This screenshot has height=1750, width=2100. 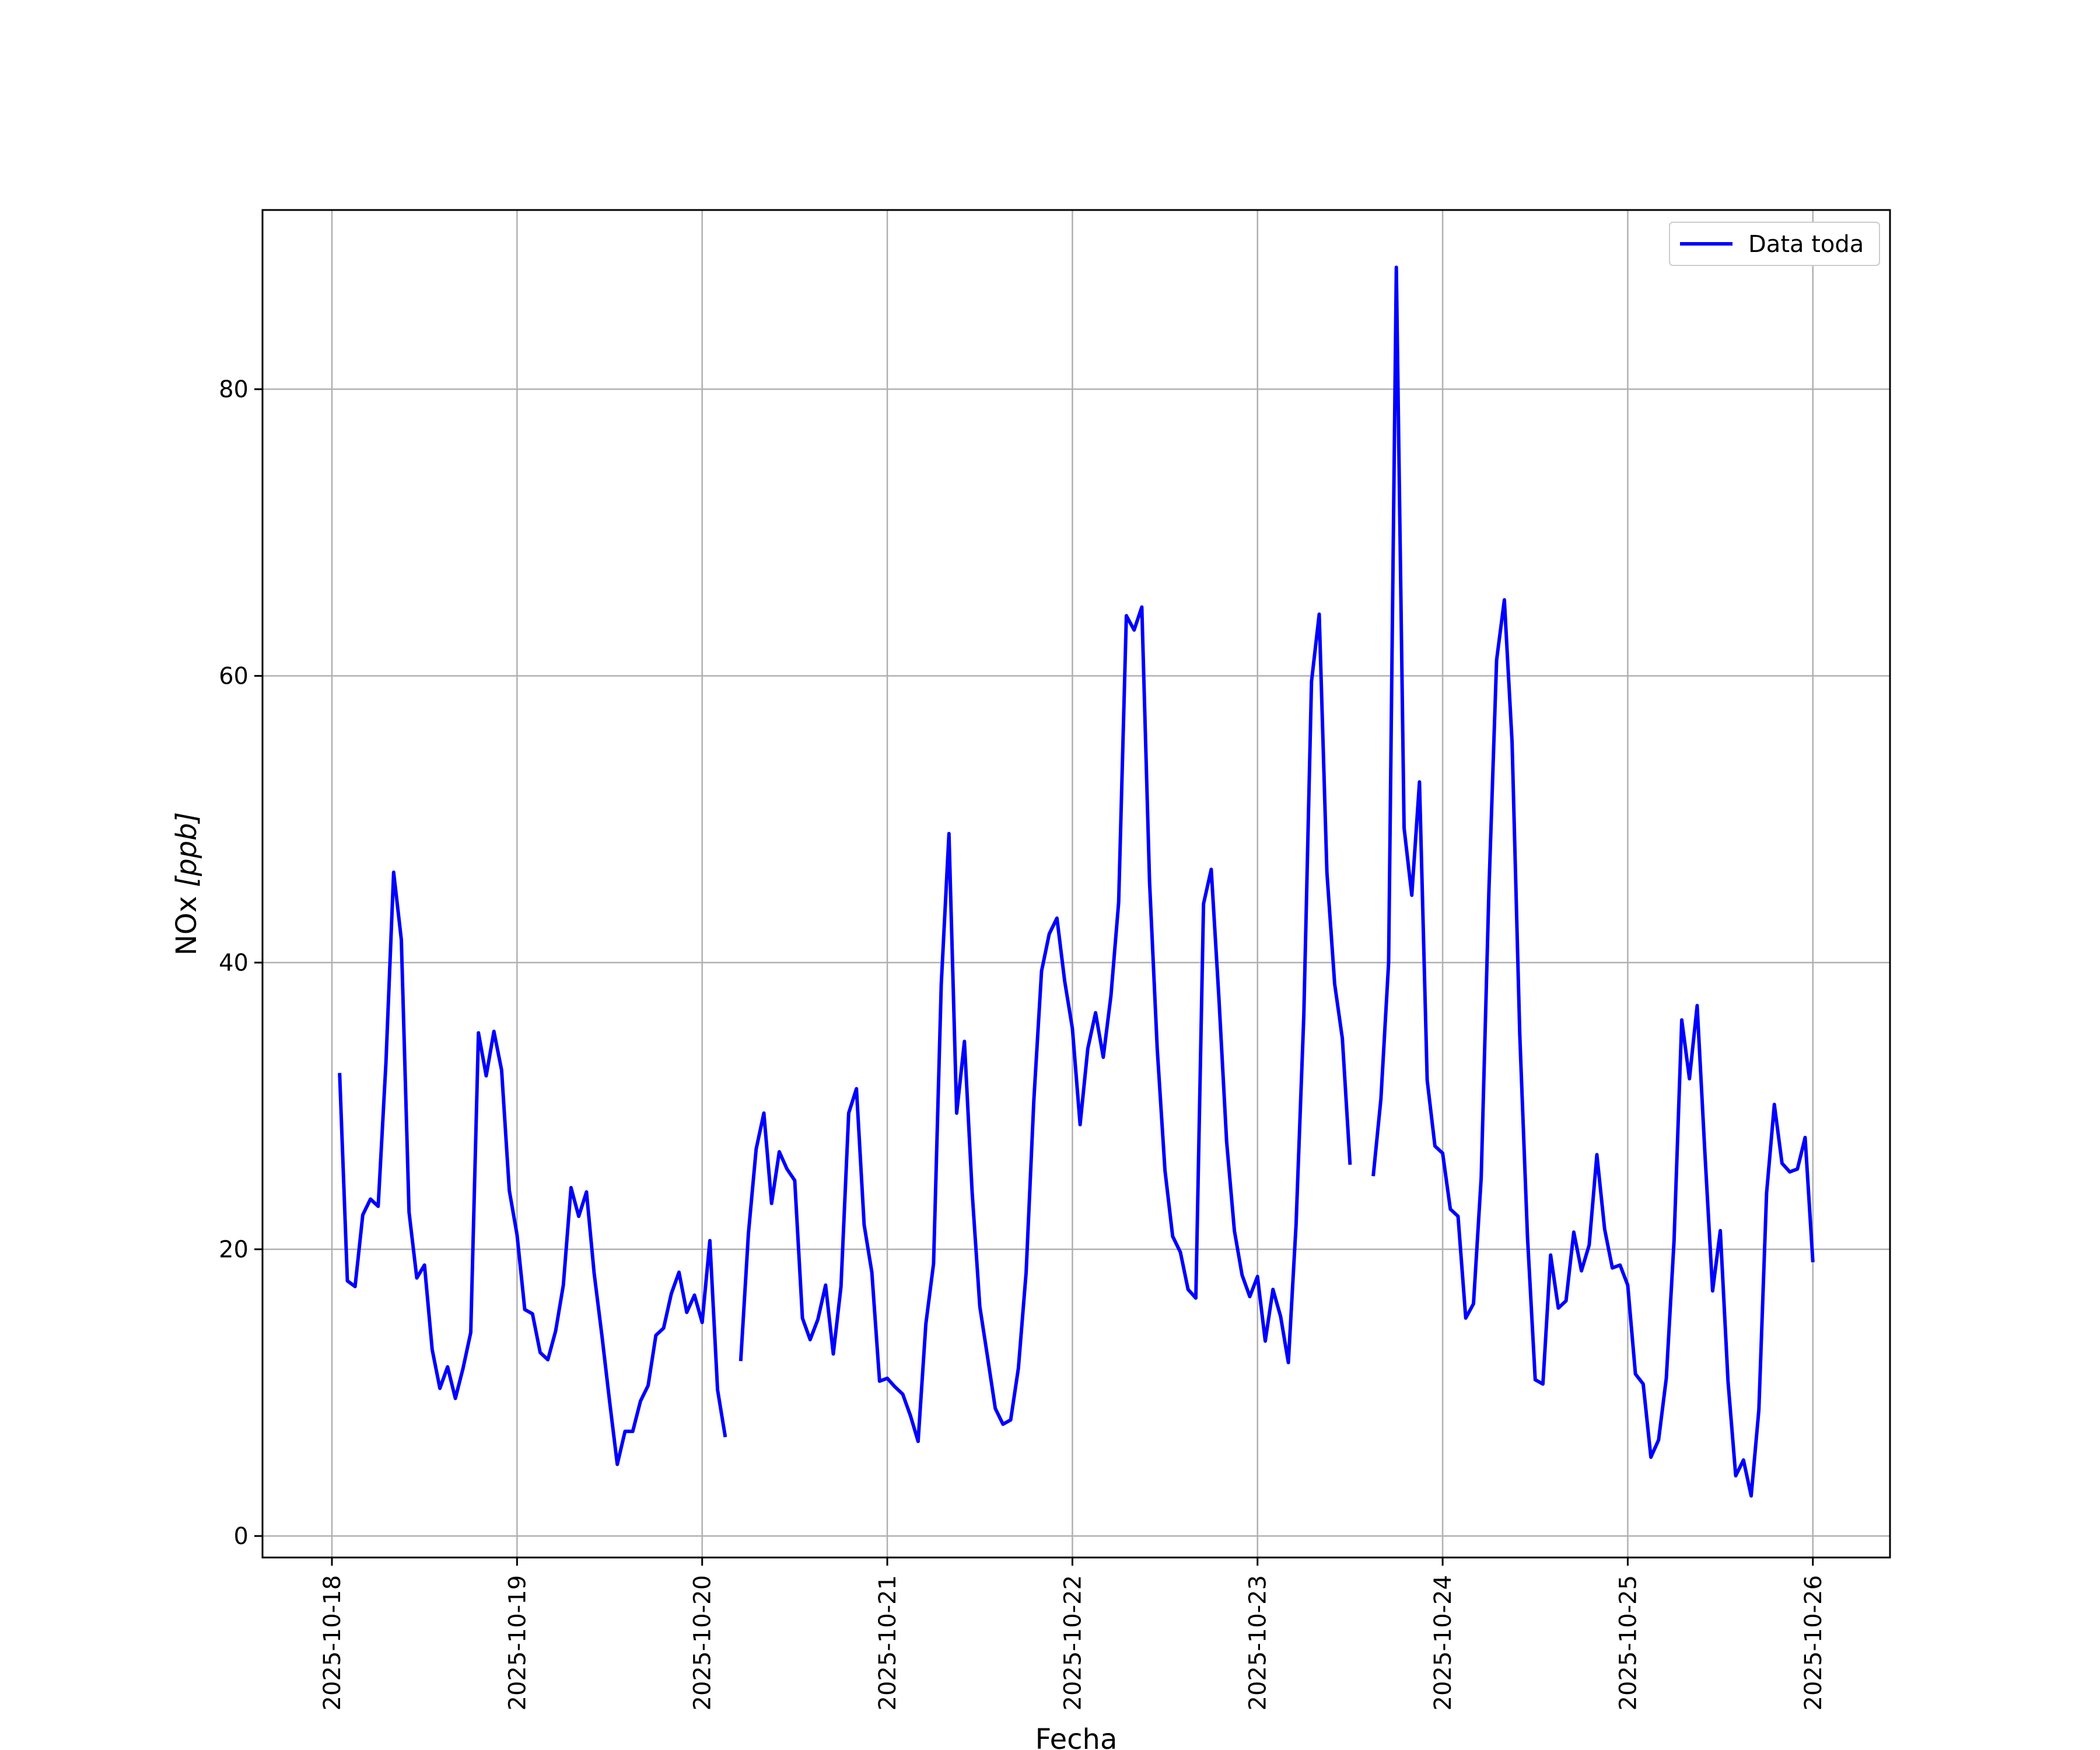 I want to click on y-tick-label-60: 60, so click(x=234, y=676).